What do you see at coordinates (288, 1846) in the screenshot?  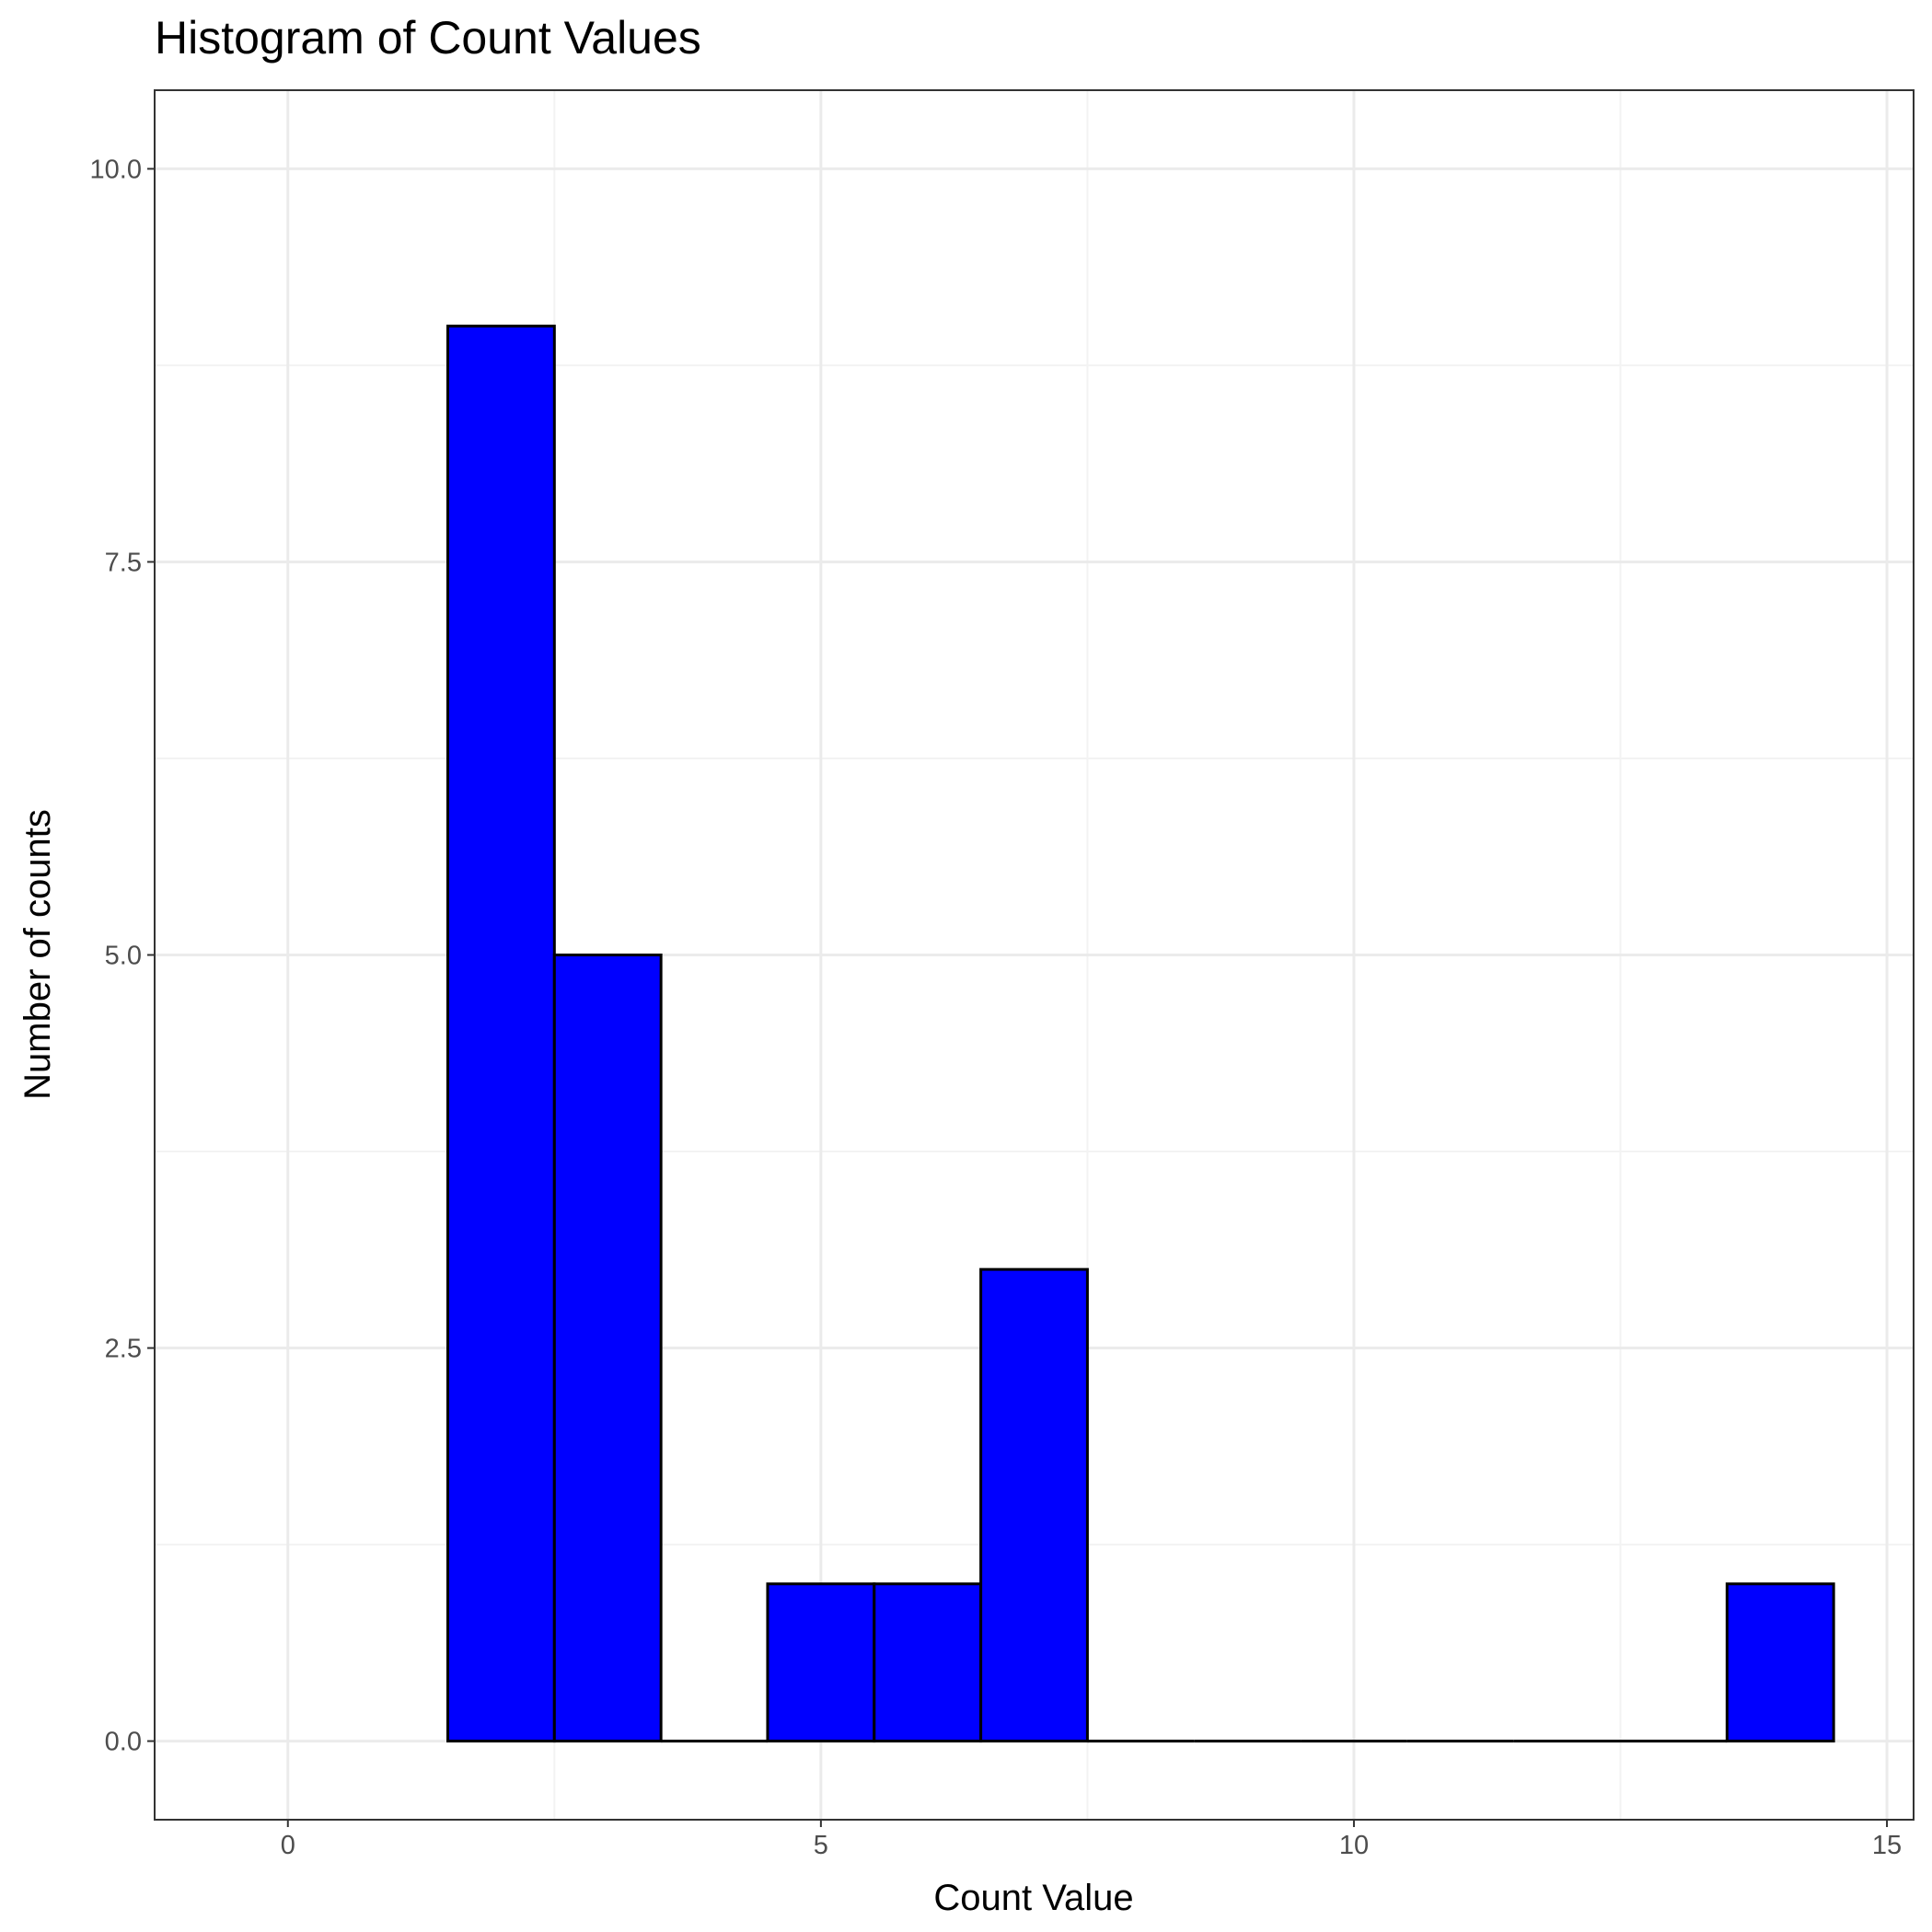 I see `x-tick-label: 0` at bounding box center [288, 1846].